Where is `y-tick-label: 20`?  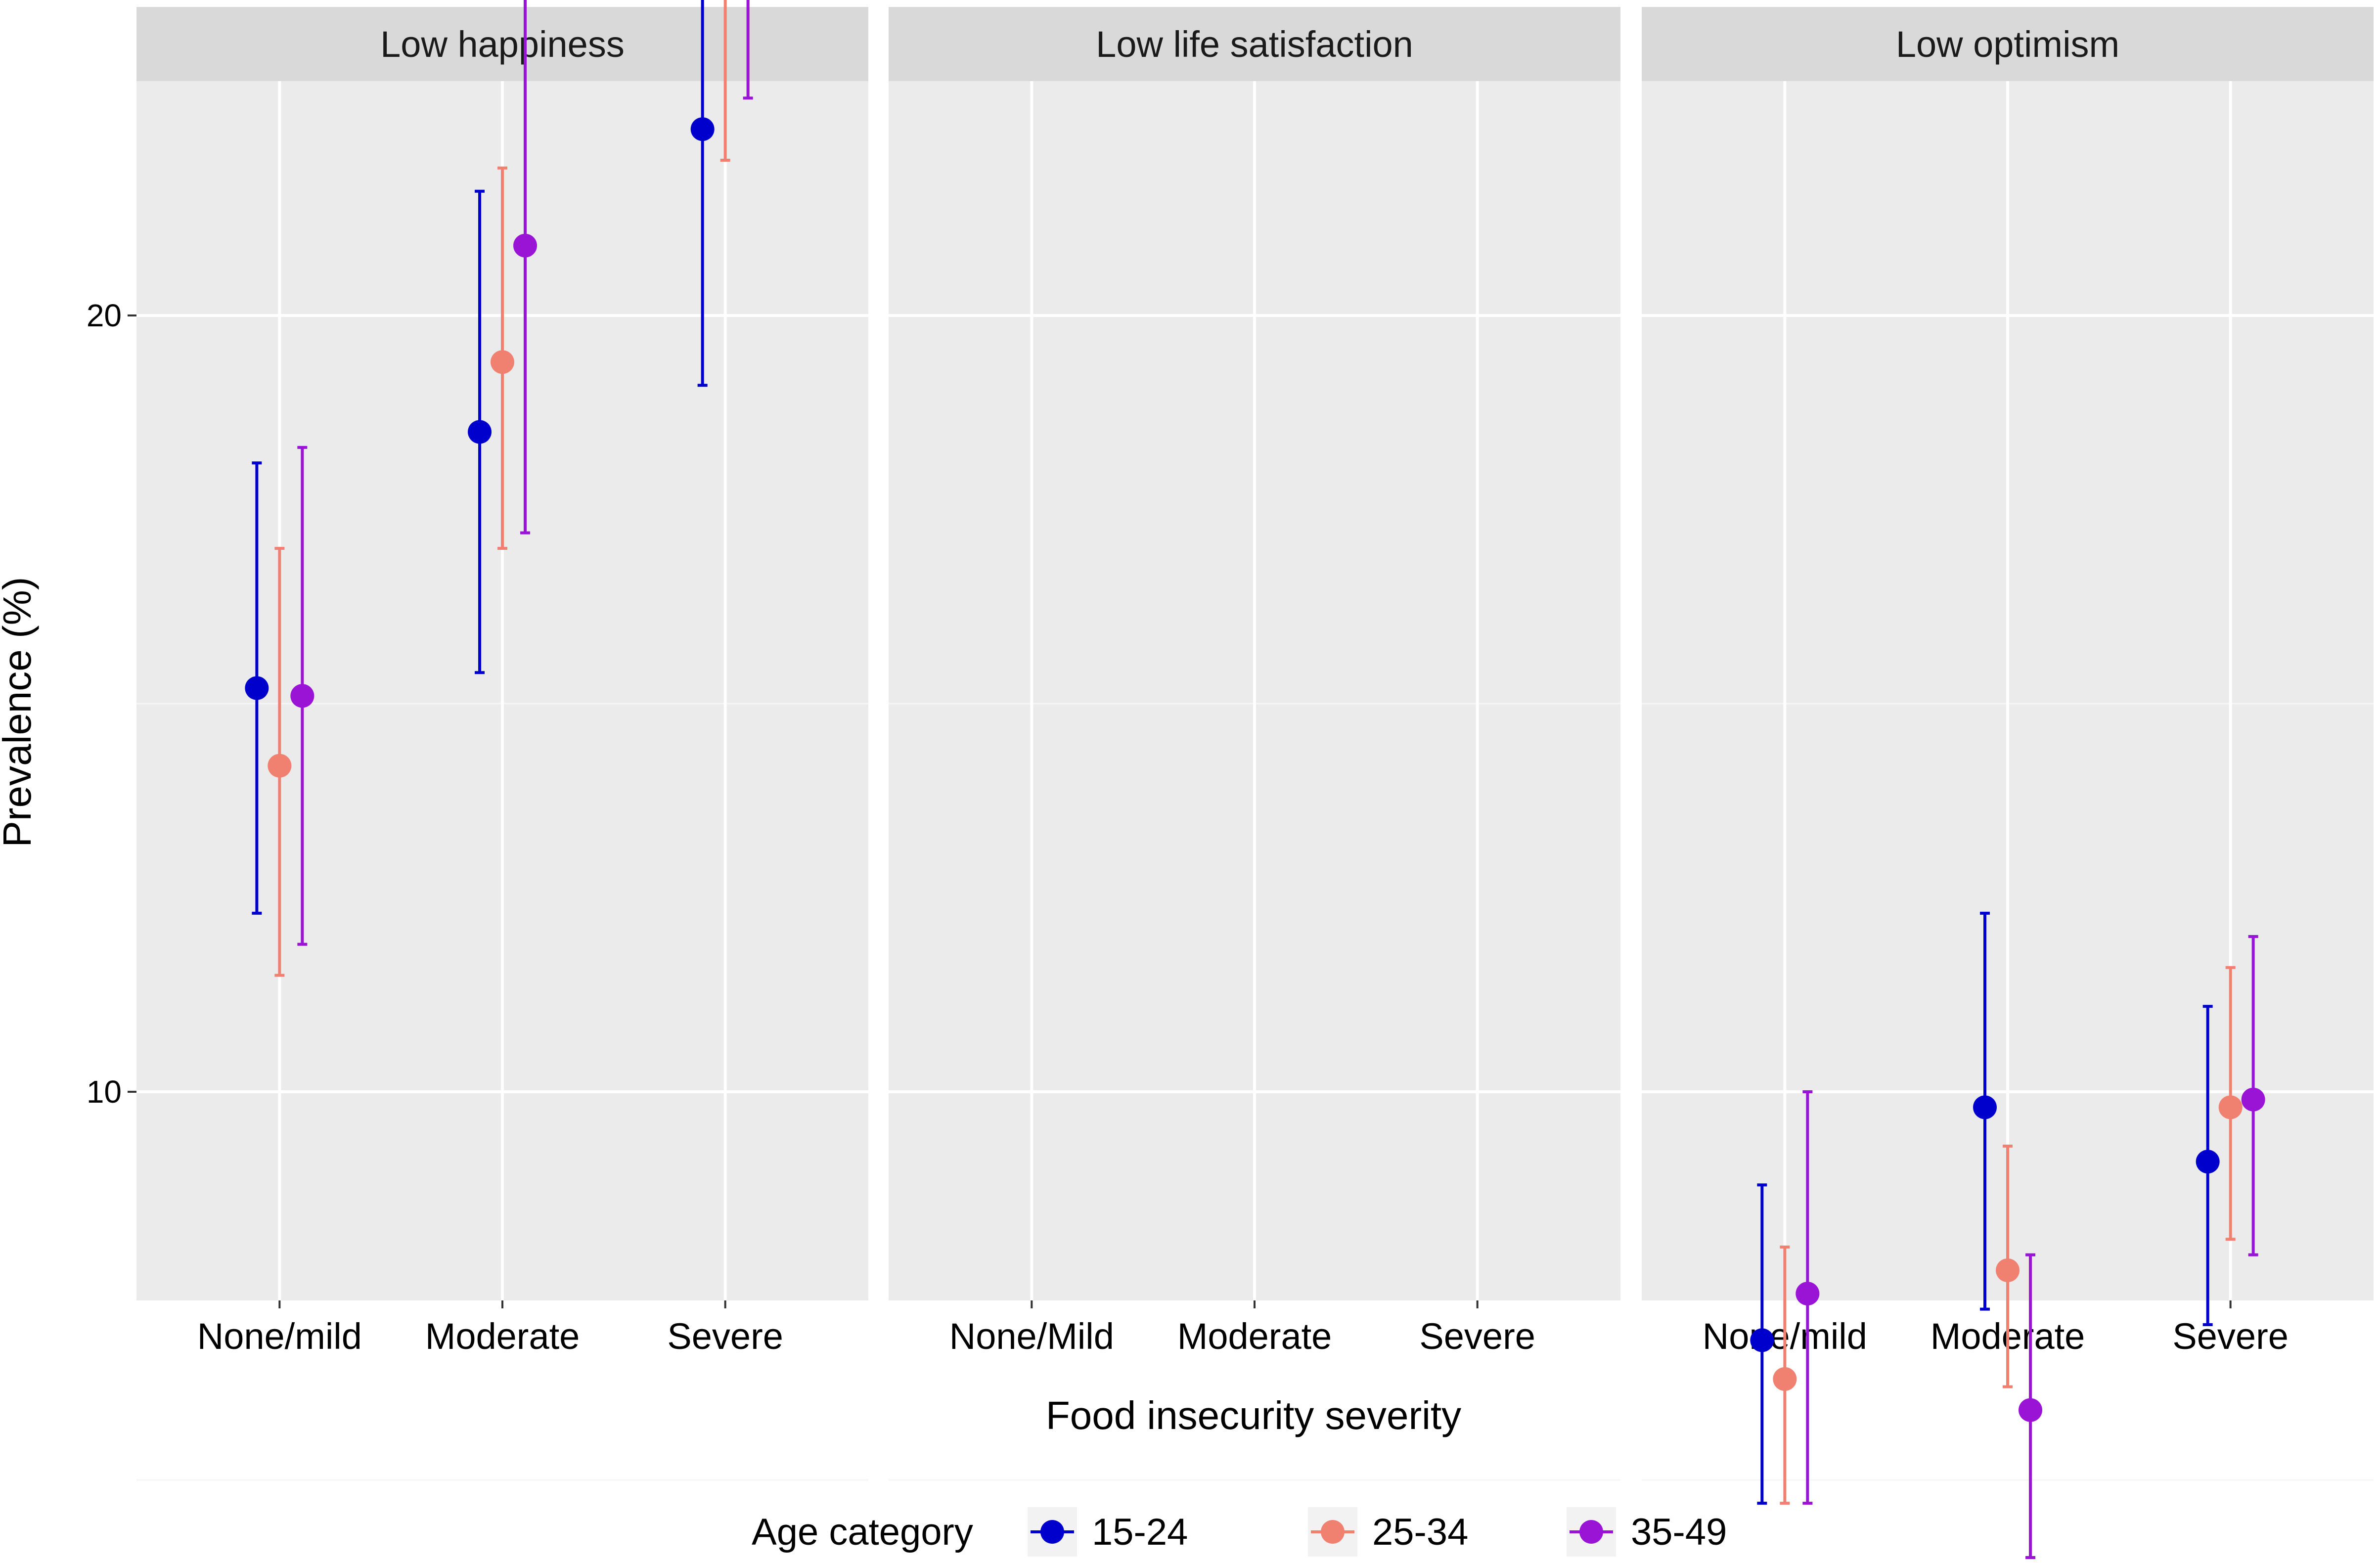
y-tick-label: 20 is located at coordinates (104, 315).